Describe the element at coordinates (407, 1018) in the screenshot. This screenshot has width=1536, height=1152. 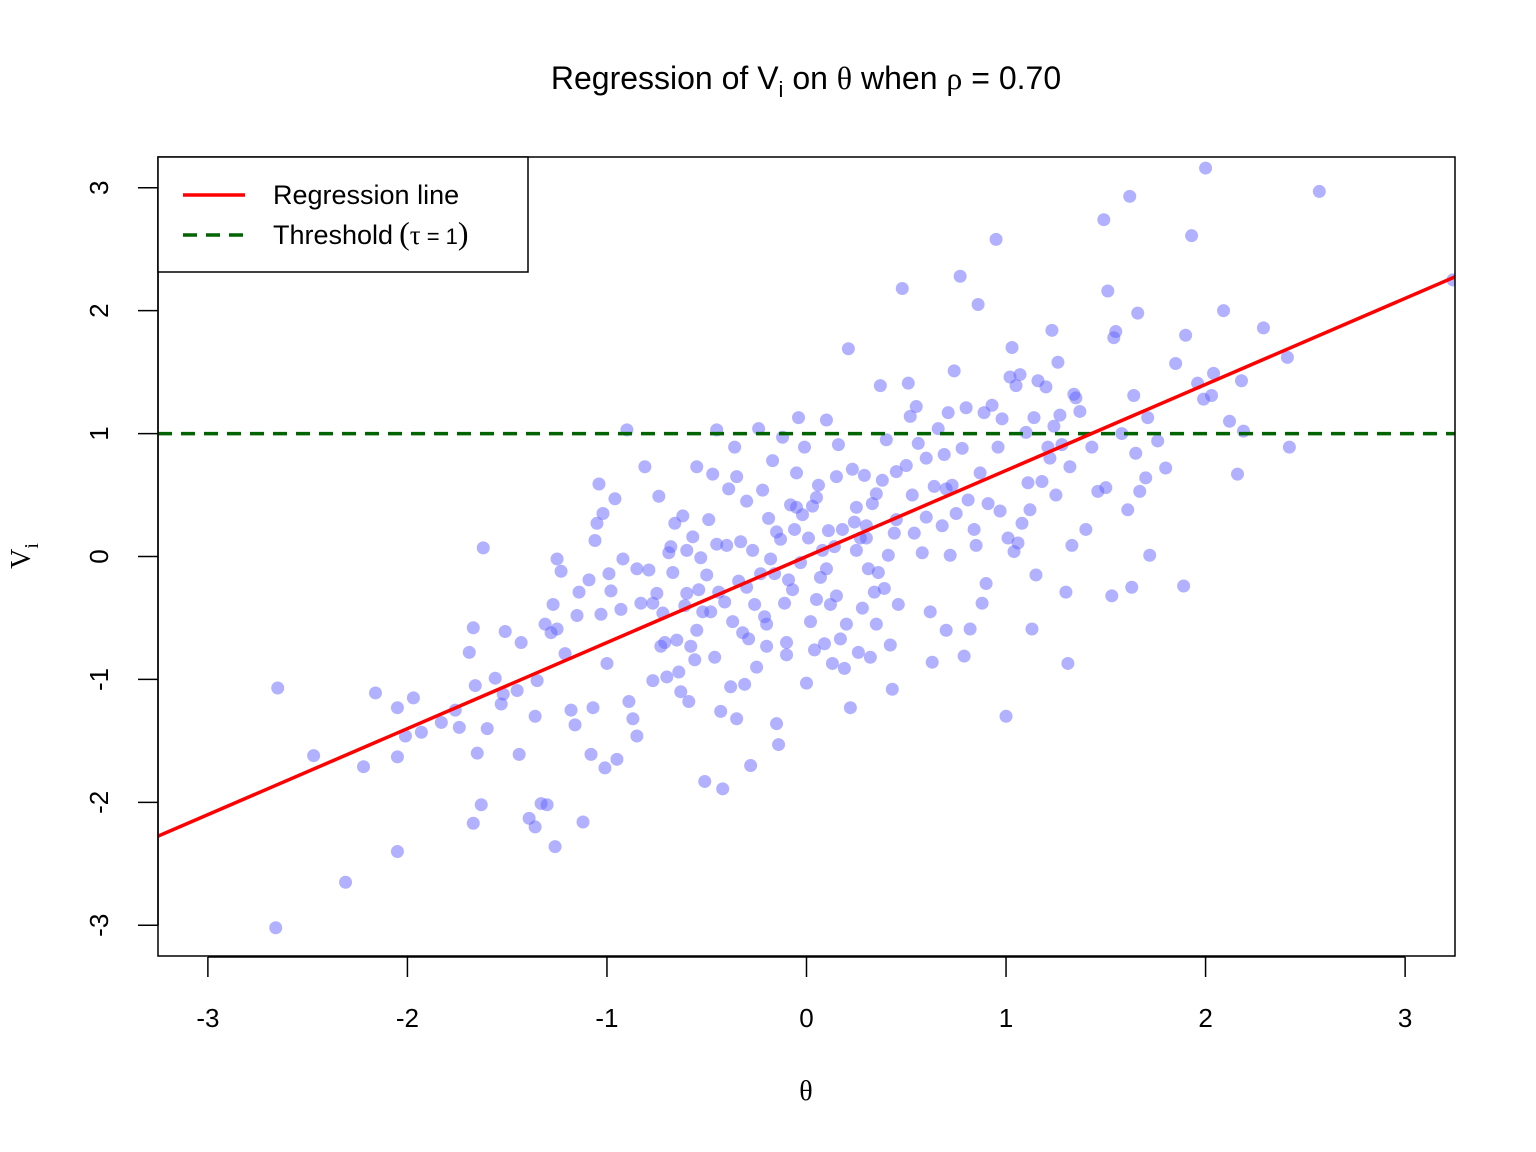
I see `x-tick-label: -2` at that location.